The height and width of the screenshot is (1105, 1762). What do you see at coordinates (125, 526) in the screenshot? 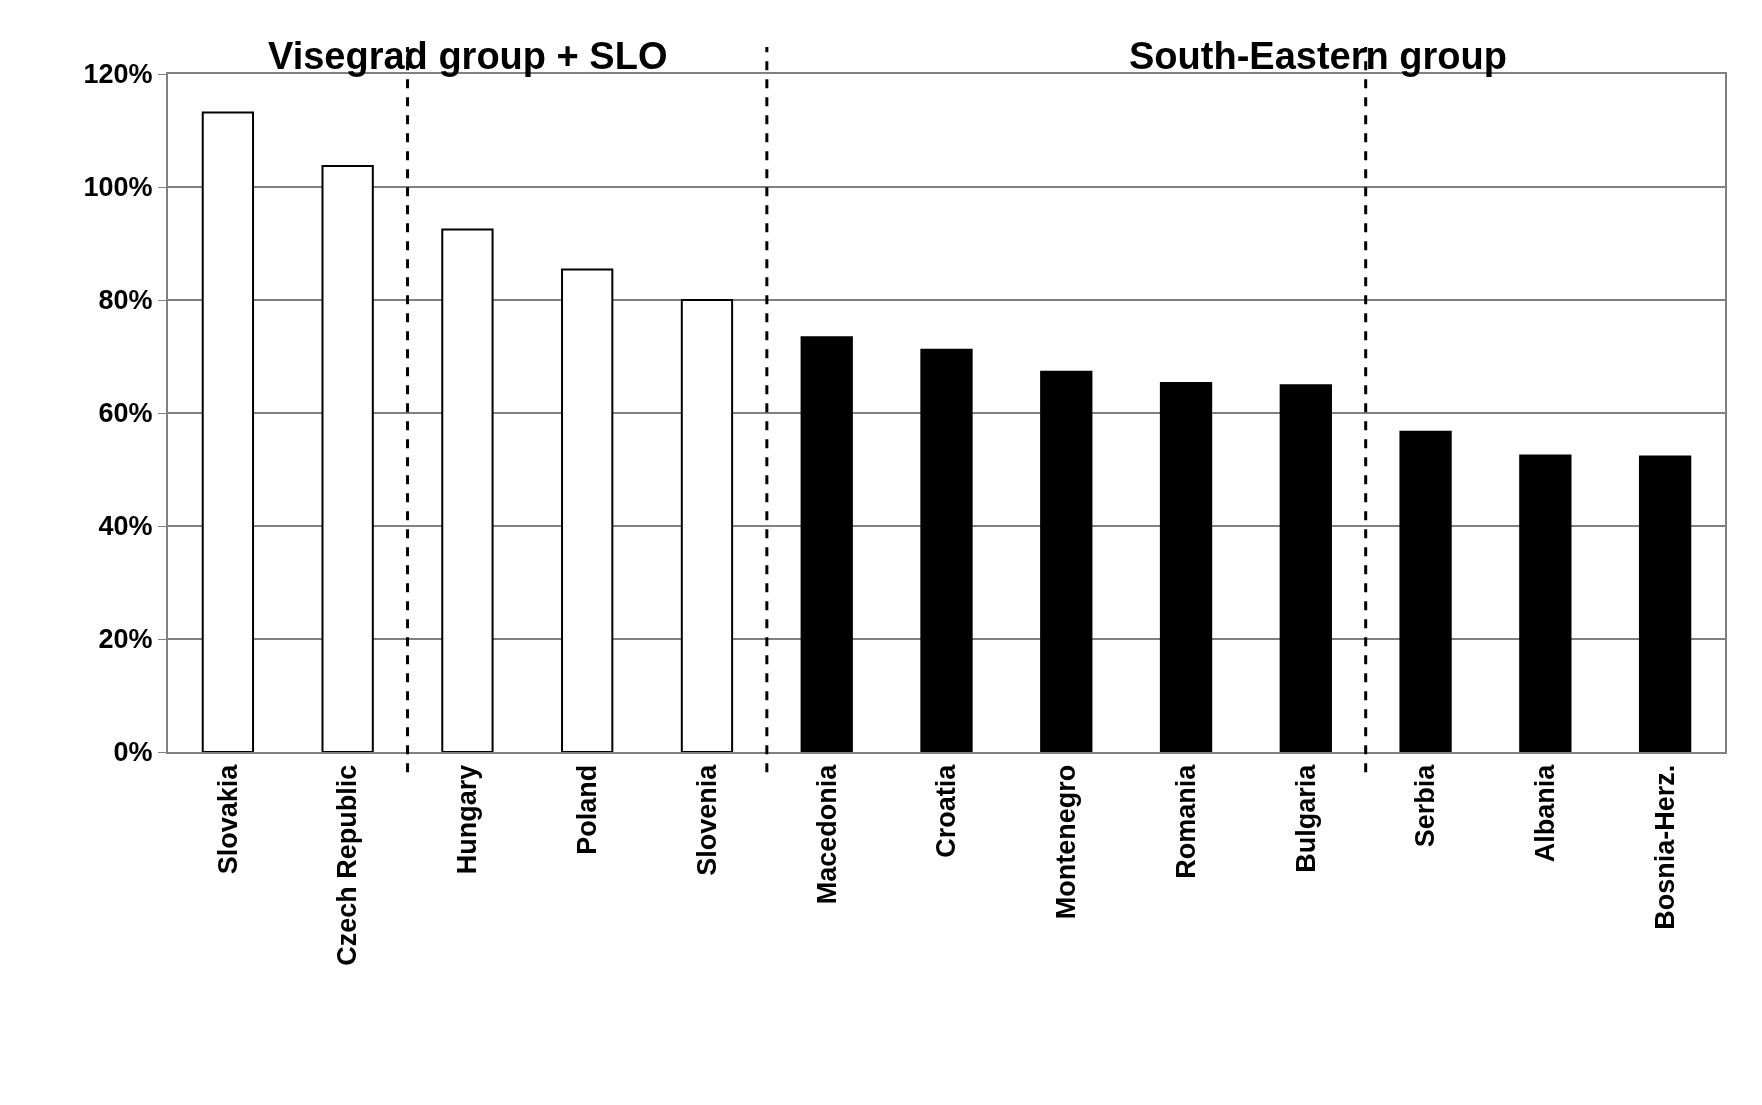
I see `y-tick-label: 40%` at bounding box center [125, 526].